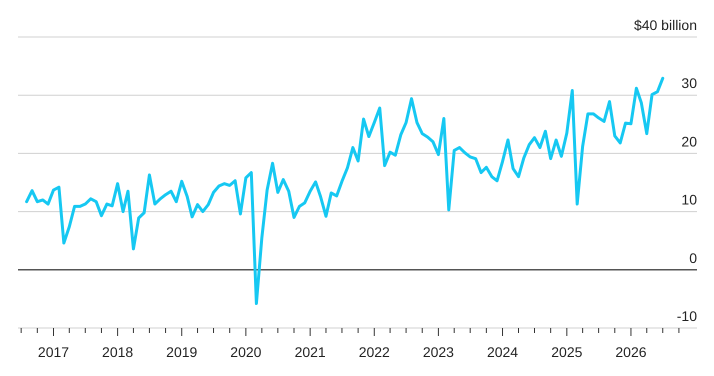 This screenshot has width=714, height=376. What do you see at coordinates (54, 352) in the screenshot?
I see `x-tick-label: 2017` at bounding box center [54, 352].